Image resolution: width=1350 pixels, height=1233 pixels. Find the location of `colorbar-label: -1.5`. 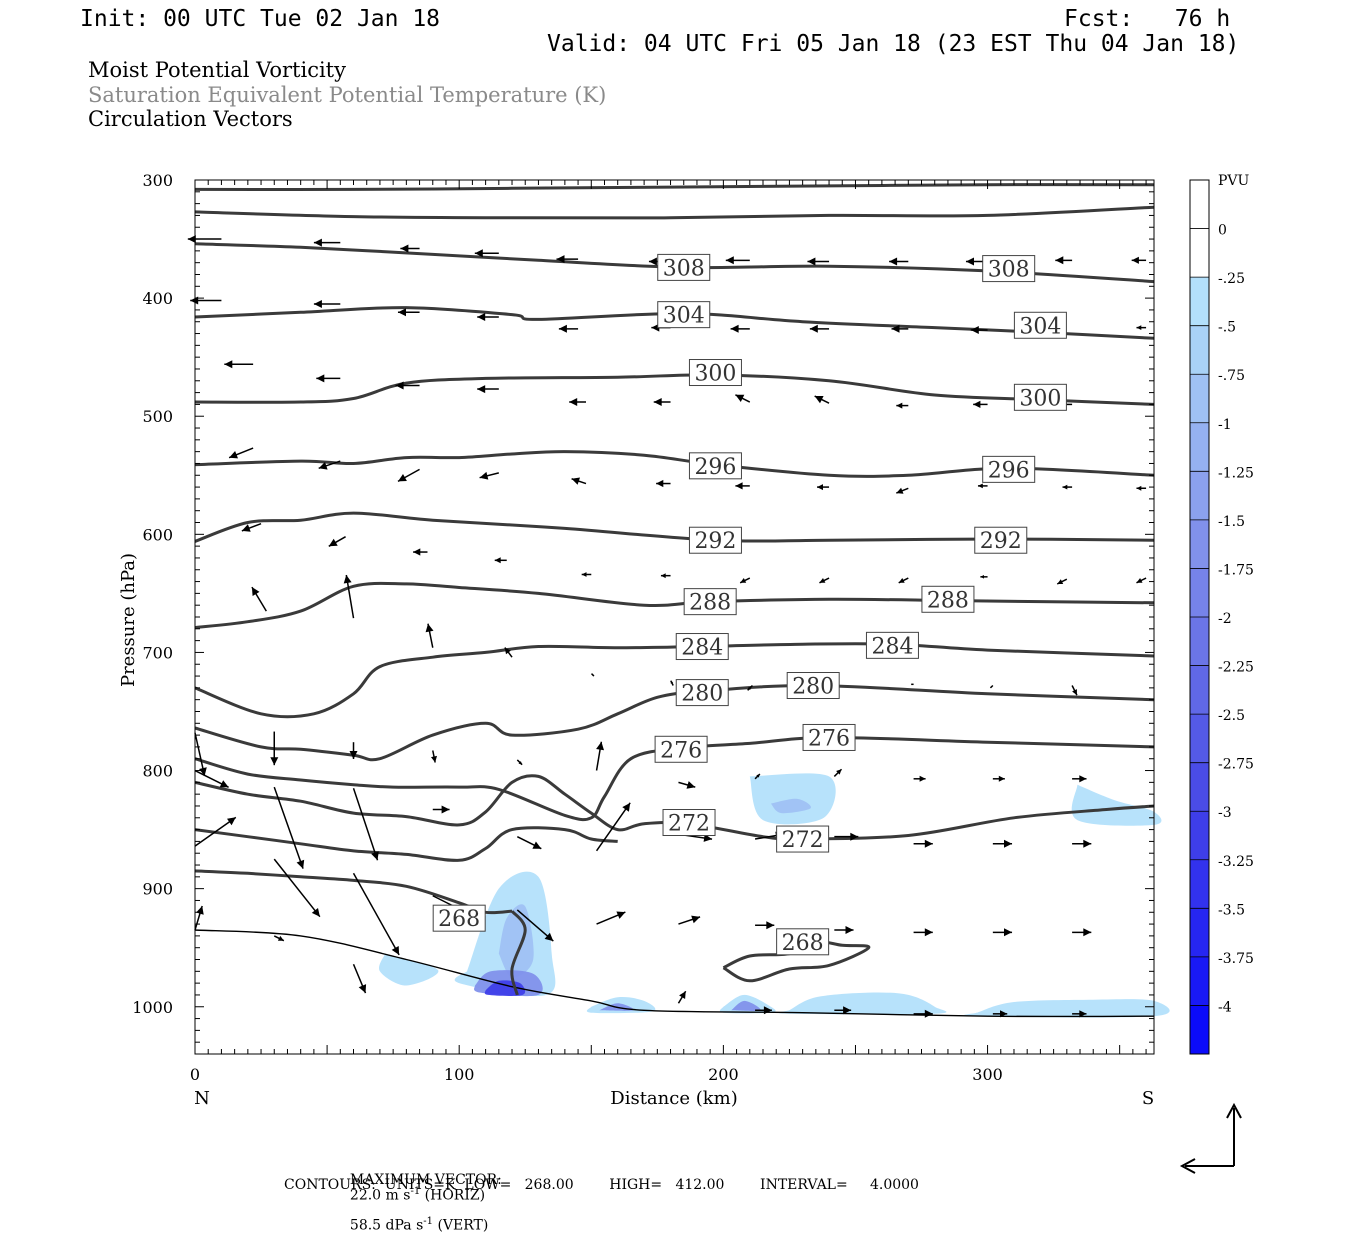

colorbar-label: -1.5 is located at coordinates (1231, 522).